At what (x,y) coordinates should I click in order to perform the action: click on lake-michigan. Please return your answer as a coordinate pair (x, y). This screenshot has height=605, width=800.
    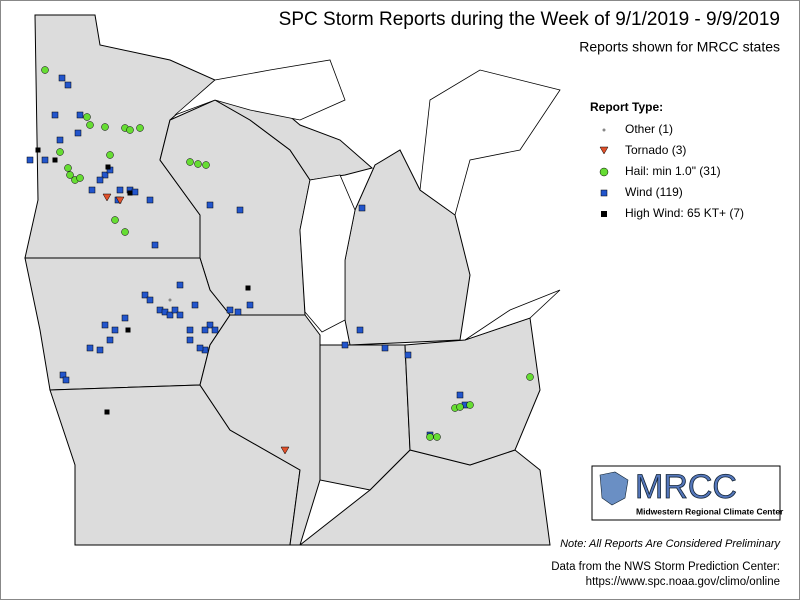
    Looking at the image, I should click on (327, 253).